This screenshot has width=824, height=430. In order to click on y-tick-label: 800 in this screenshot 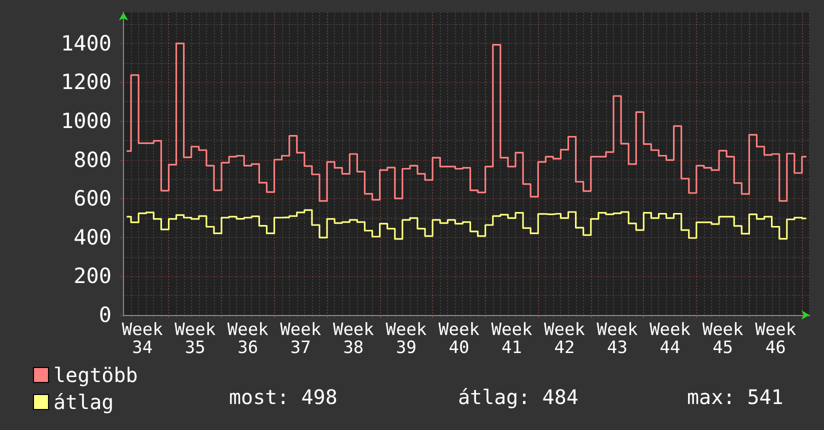, I will do `click(93, 160)`.